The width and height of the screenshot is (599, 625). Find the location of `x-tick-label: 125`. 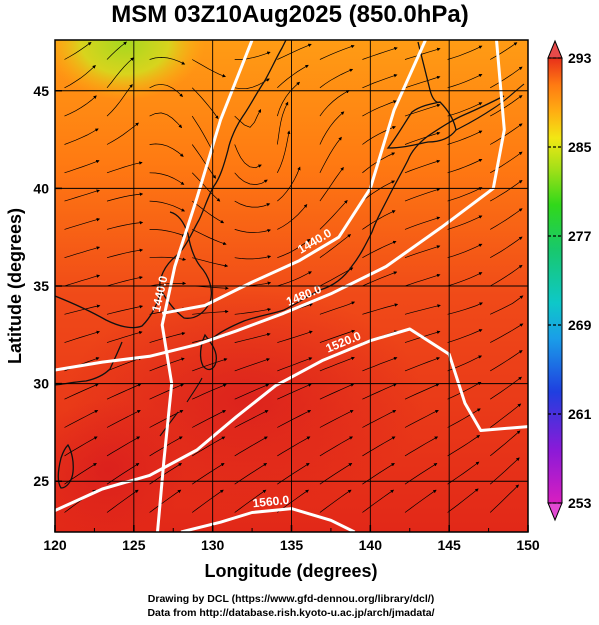

x-tick-label: 125 is located at coordinates (134, 545).